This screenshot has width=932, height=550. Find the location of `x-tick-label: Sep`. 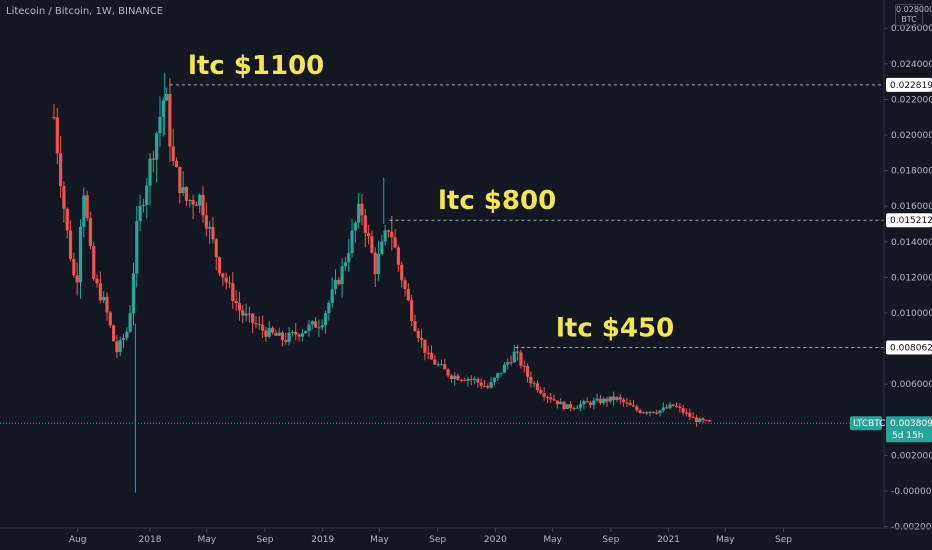

x-tick-label: Sep is located at coordinates (783, 540).